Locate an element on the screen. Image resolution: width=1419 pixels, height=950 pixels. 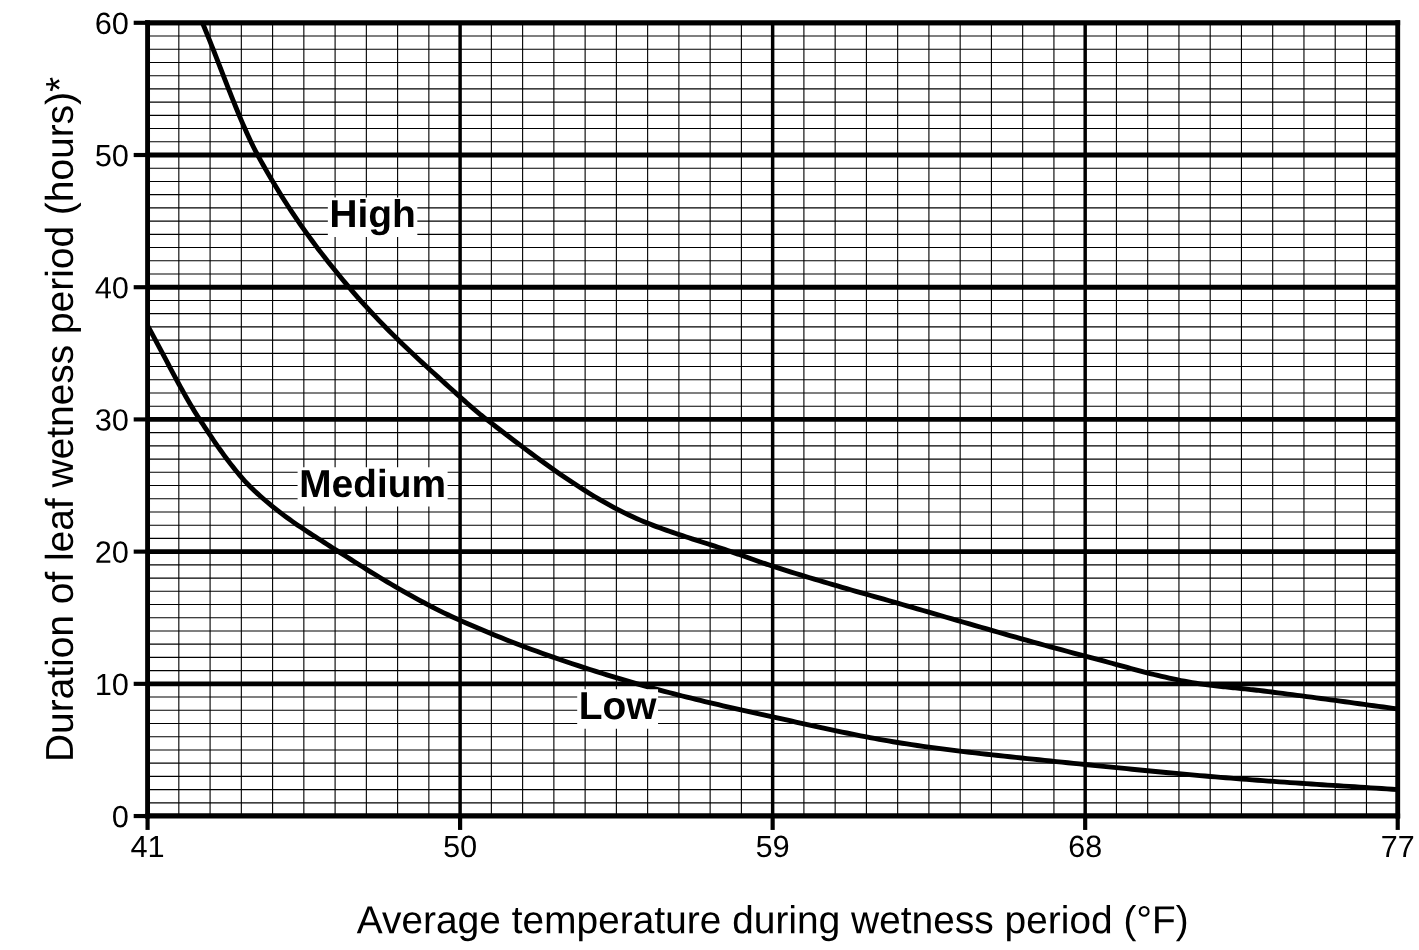
x-tick-label: 50 is located at coordinates (460, 846).